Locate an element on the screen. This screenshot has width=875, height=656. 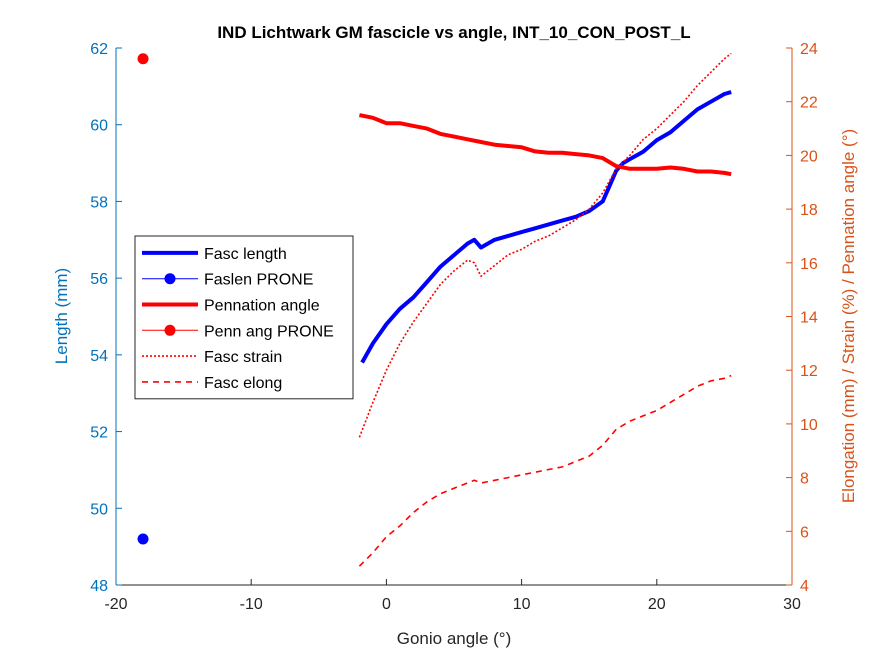
y-left-tick-label: 62 is located at coordinates (99, 49).